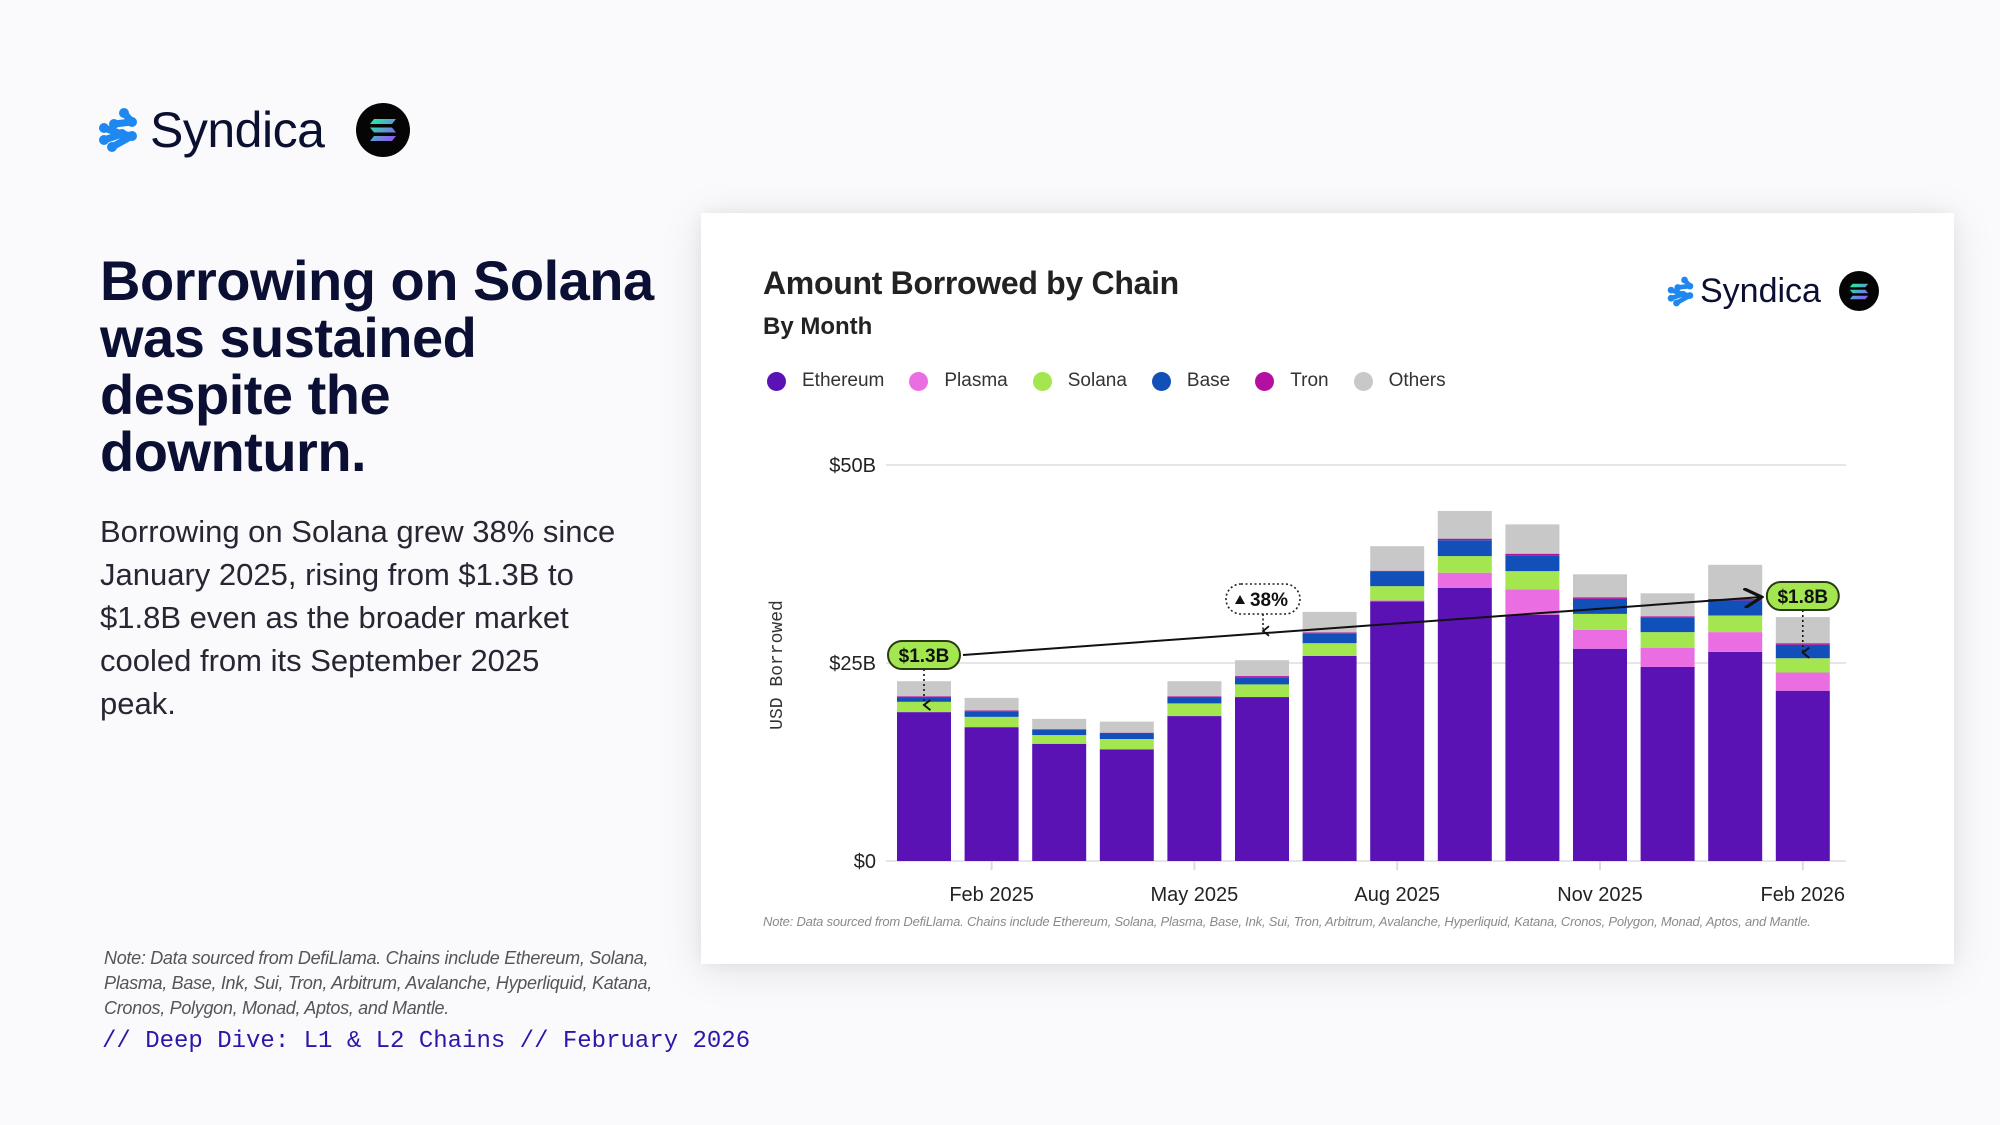 The width and height of the screenshot is (2000, 1125). I want to click on bar-segment-tron-feb-2026, so click(1802, 644).